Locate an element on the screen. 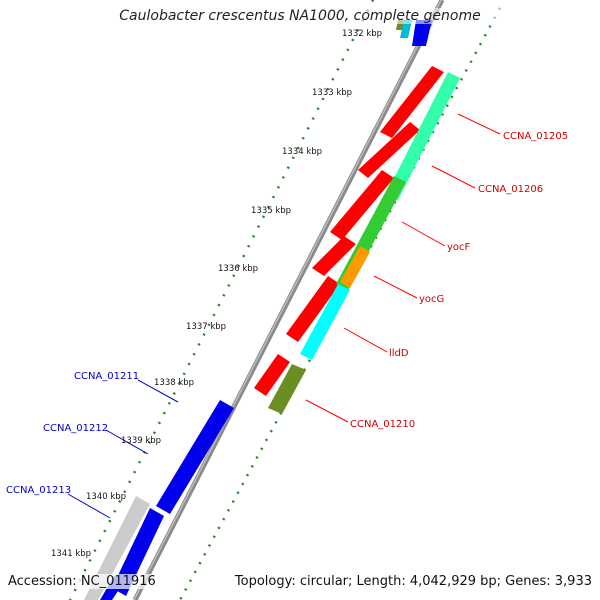 The image size is (600, 600). gene-label-ccna-01212: CCNA_01212 is located at coordinates (75, 428).